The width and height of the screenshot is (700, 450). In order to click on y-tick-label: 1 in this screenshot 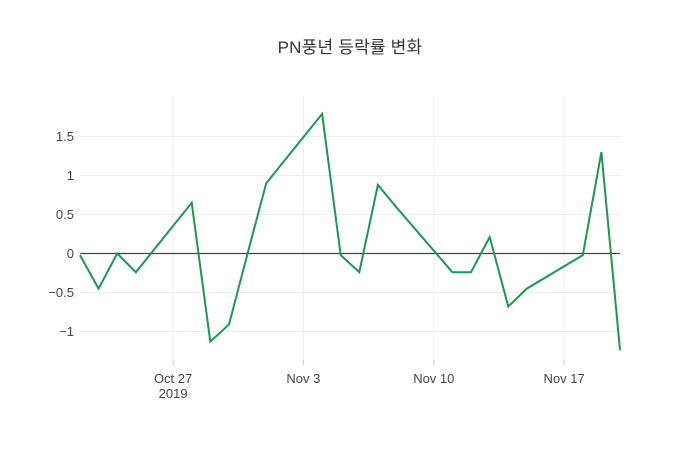, I will do `click(70, 175)`.